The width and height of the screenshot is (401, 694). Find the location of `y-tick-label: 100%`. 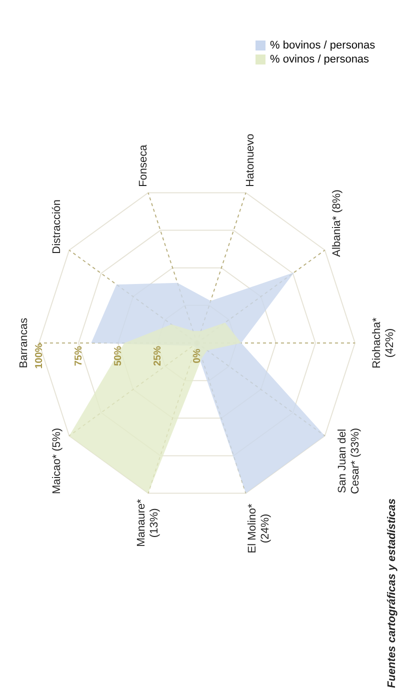

y-tick-label: 100% is located at coordinates (39, 356).